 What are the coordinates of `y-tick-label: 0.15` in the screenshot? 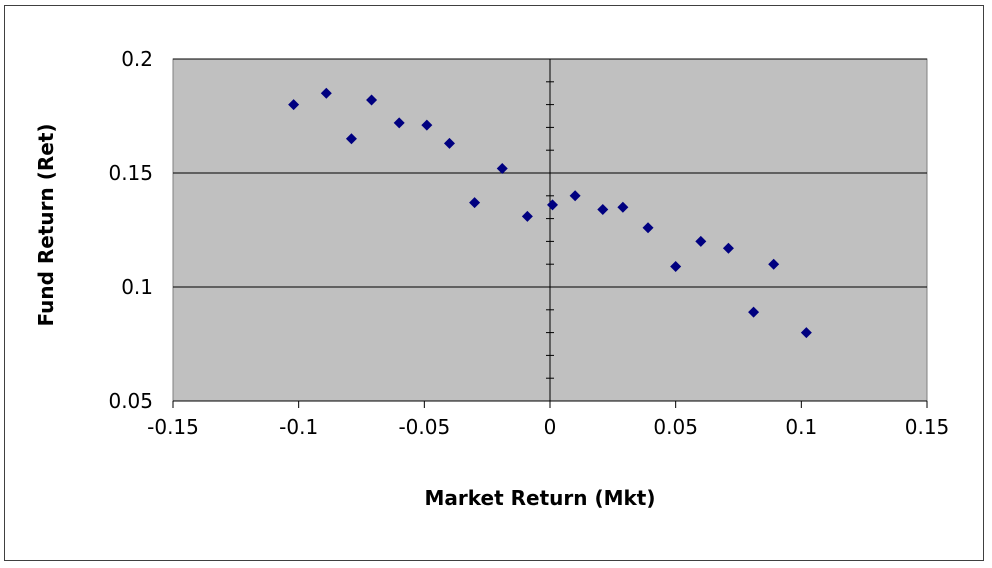 It's located at (130, 173).